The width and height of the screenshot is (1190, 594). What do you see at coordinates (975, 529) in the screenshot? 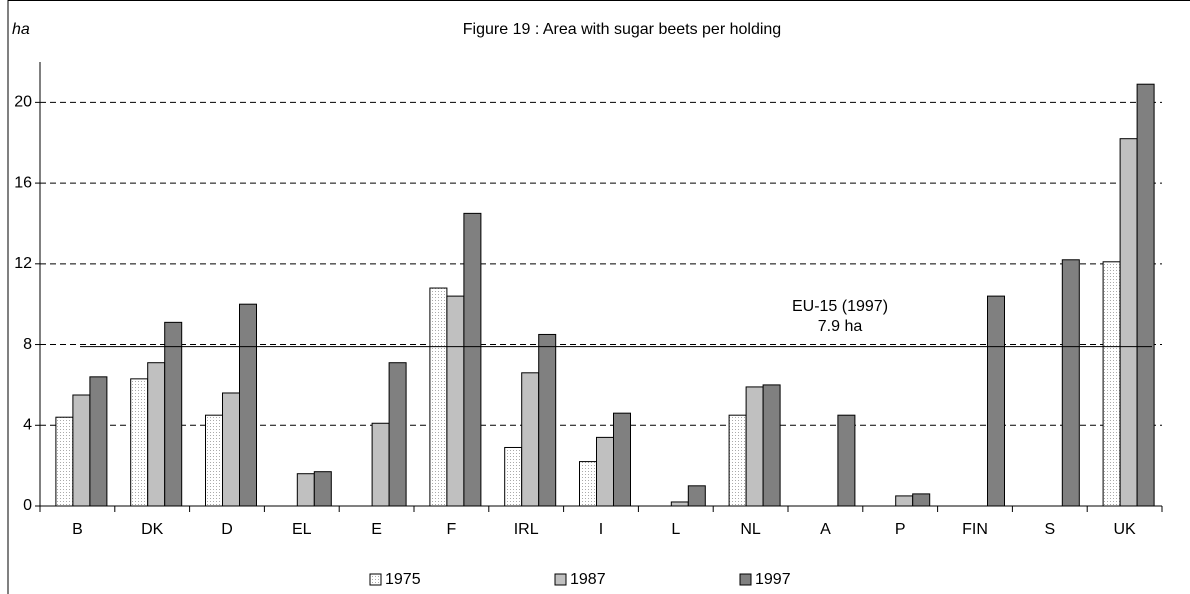
I see `x-tick-label: FIN` at bounding box center [975, 529].